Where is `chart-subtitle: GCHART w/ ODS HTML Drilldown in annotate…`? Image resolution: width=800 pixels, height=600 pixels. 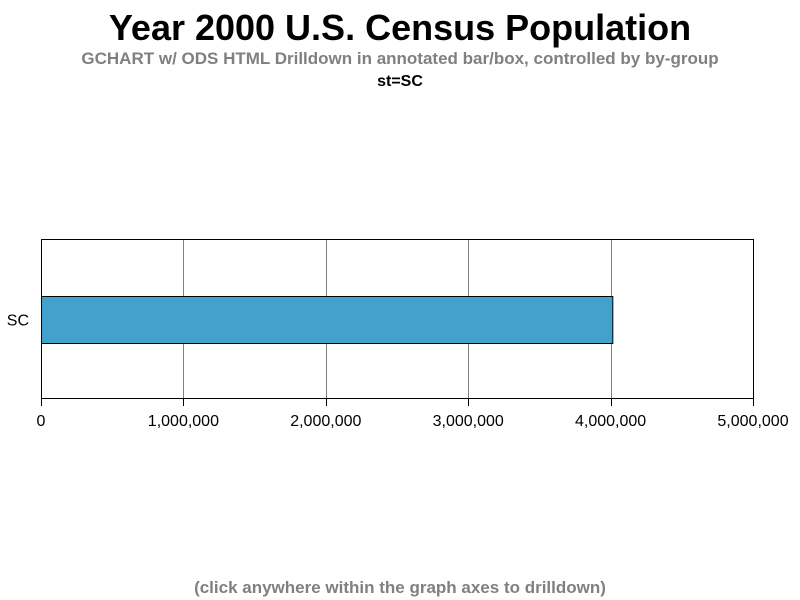
chart-subtitle: GCHART w/ ODS HTML Drilldown in annotate… is located at coordinates (400, 58).